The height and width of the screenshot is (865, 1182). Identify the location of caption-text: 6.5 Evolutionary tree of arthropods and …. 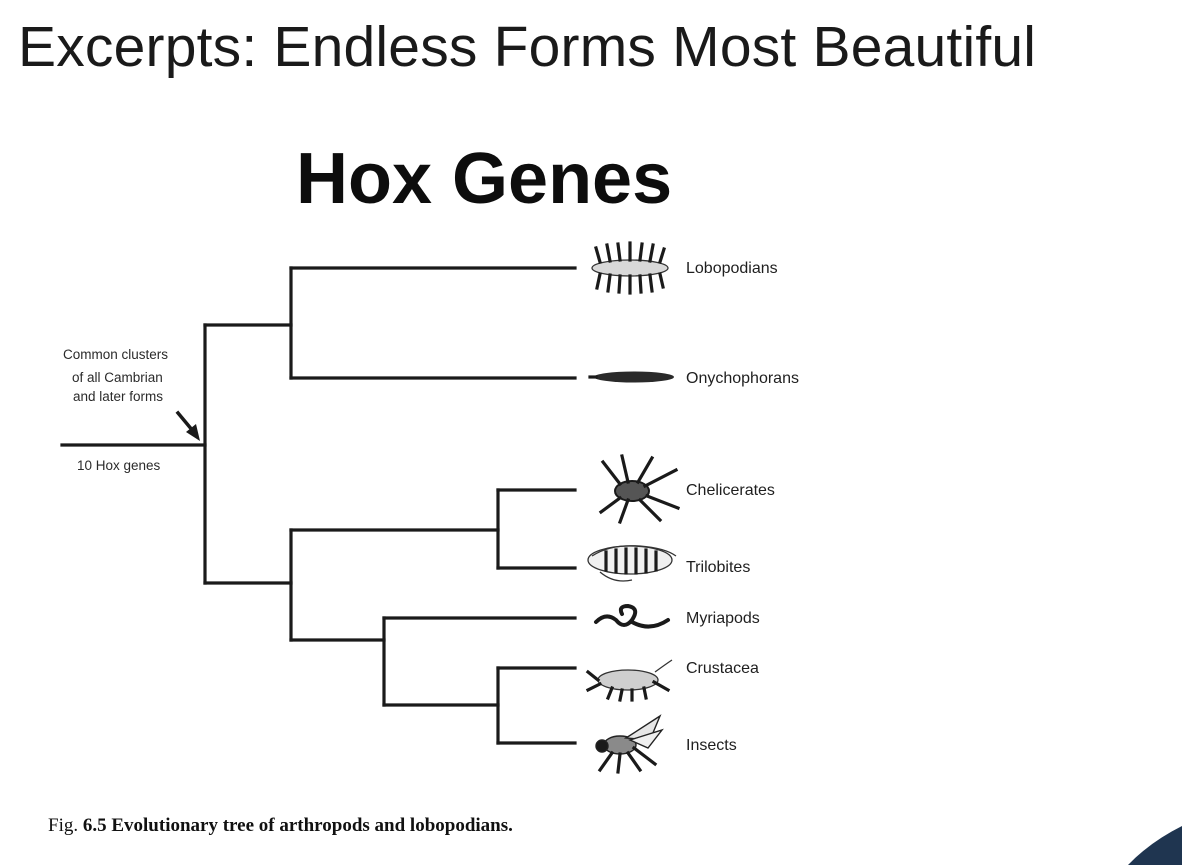
(297, 825).